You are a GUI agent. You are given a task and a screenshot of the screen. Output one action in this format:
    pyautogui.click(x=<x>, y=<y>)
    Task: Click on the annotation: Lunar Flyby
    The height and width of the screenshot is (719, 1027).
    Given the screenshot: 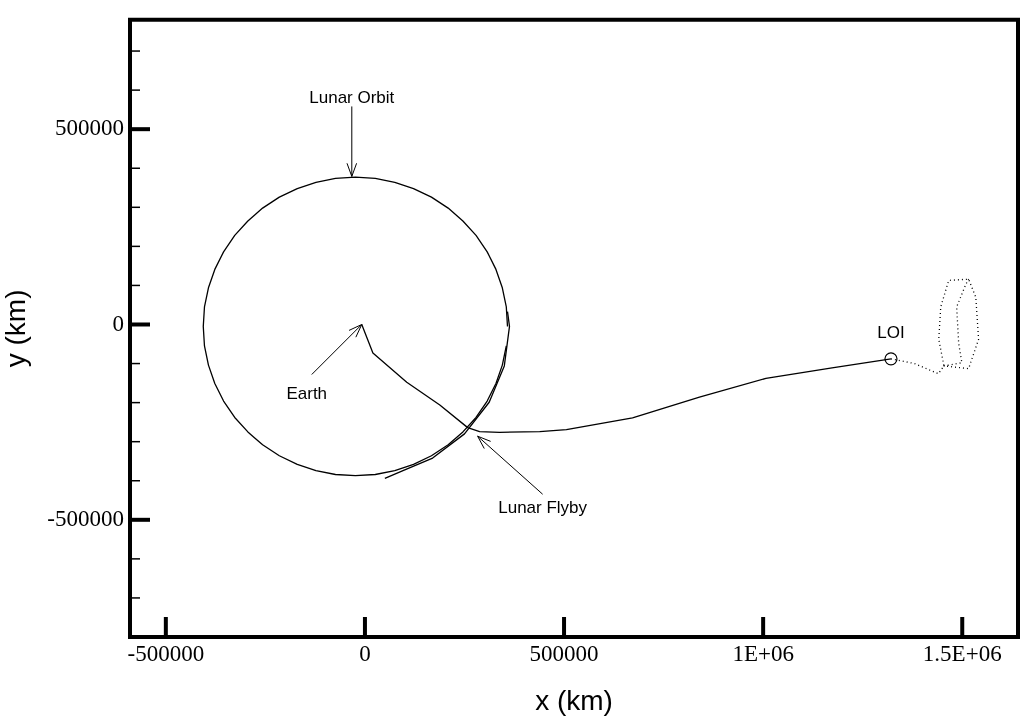 What is the action you would take?
    pyautogui.click(x=543, y=507)
    